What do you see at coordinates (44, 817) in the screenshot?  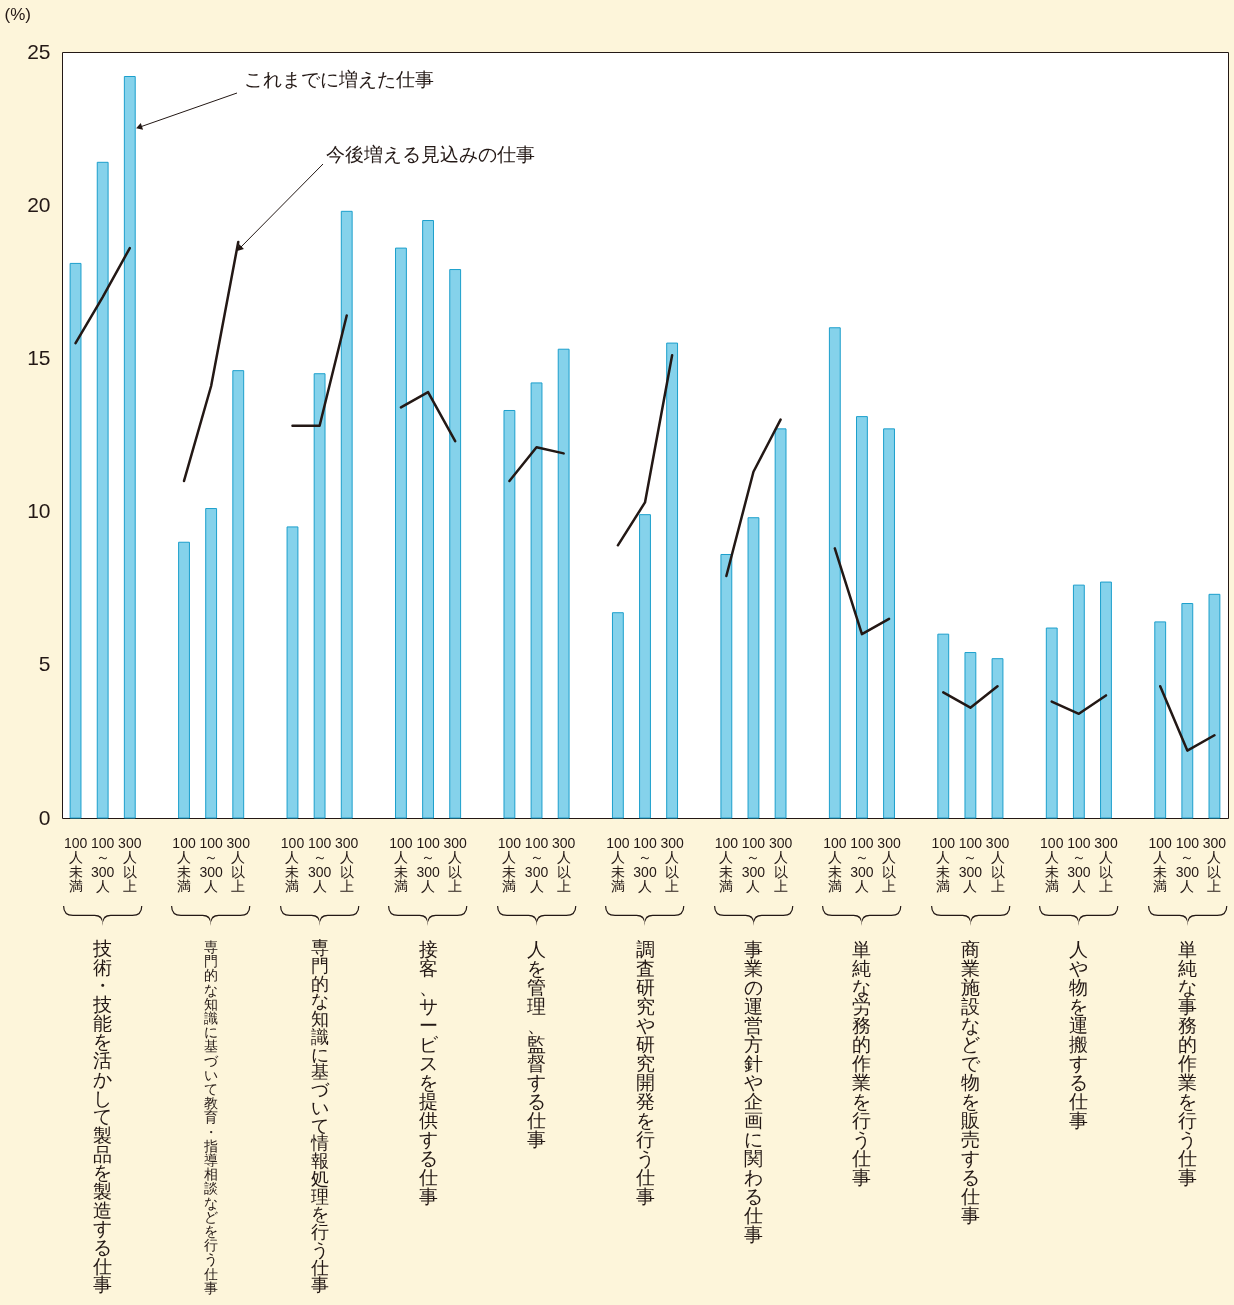 I see `y-tick-label: 0` at bounding box center [44, 817].